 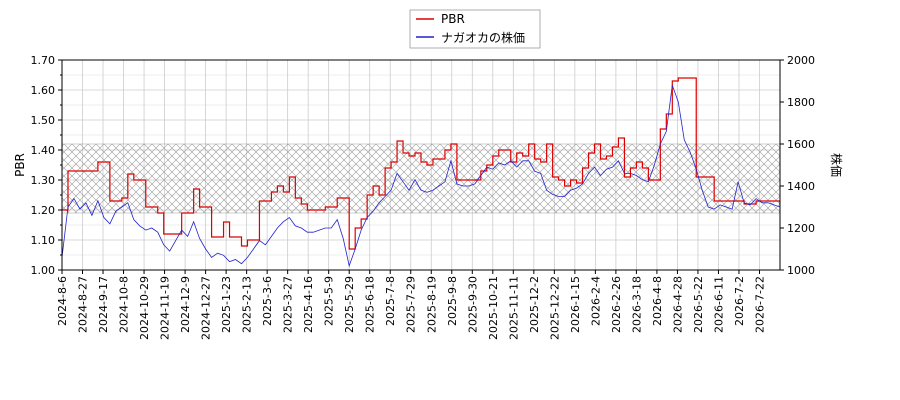 What do you see at coordinates (452, 301) in the screenshot?
I see `x-tick-label: 2025-9-8` at bounding box center [452, 301].